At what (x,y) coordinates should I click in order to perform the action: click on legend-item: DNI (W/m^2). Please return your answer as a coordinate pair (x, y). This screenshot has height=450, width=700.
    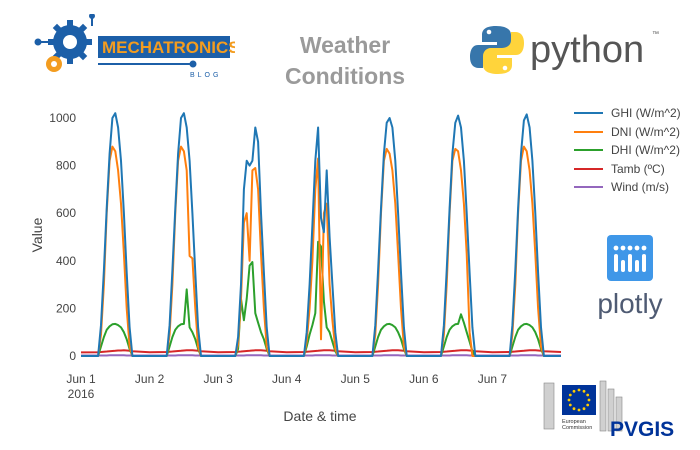
    Looking at the image, I should click on (634, 132).